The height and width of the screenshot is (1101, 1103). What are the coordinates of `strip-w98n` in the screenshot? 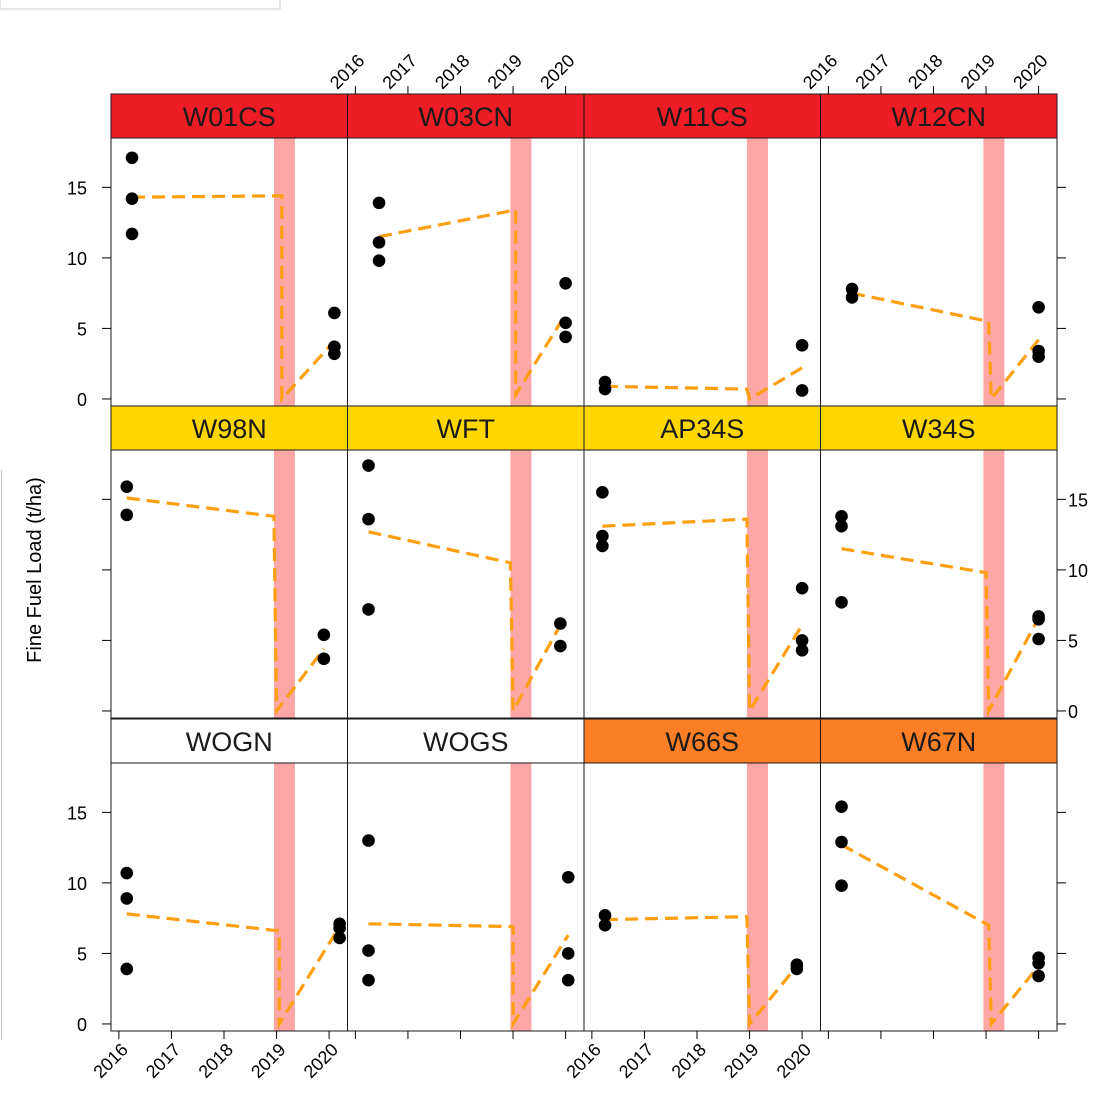 It's located at (229, 428).